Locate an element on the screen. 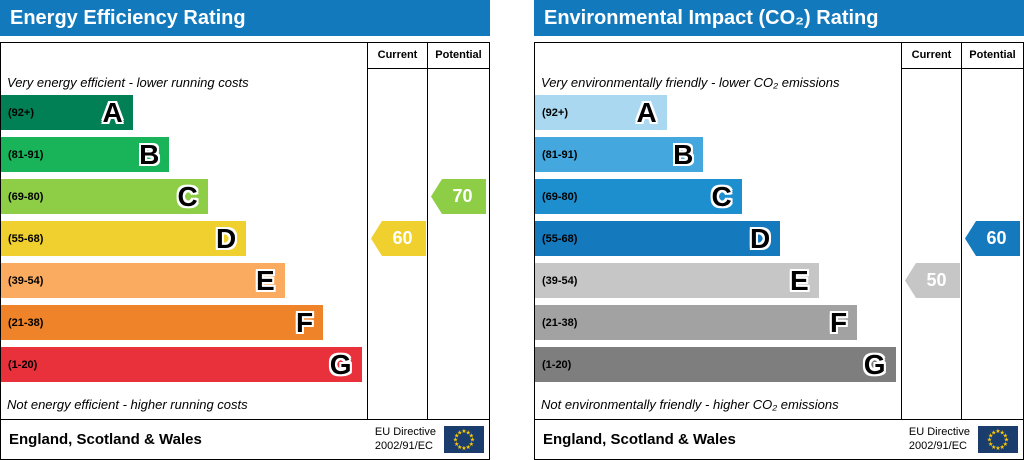 Image resolution: width=1024 pixels, height=460 pixels. band-letter: D is located at coordinates (226, 238).